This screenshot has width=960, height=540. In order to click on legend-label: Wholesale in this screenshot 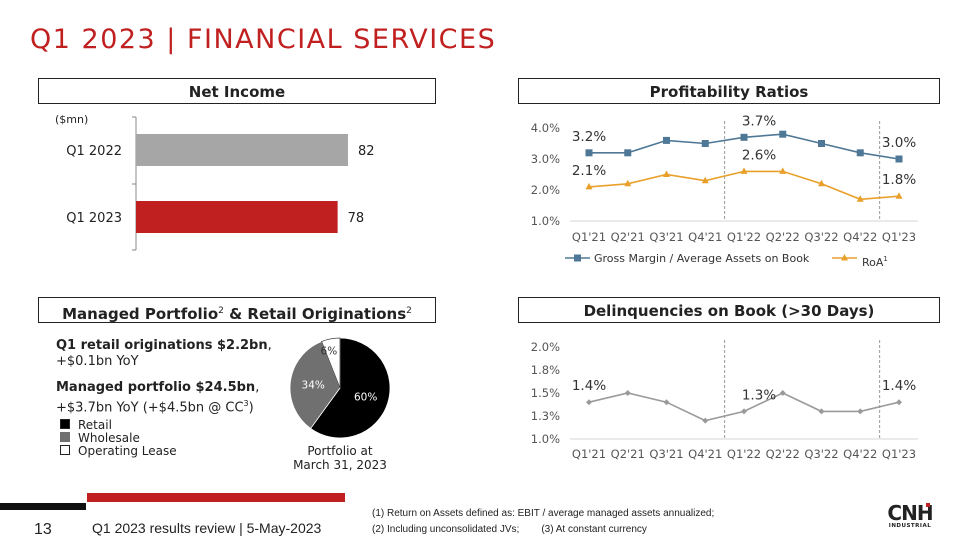, I will do `click(109, 438)`.